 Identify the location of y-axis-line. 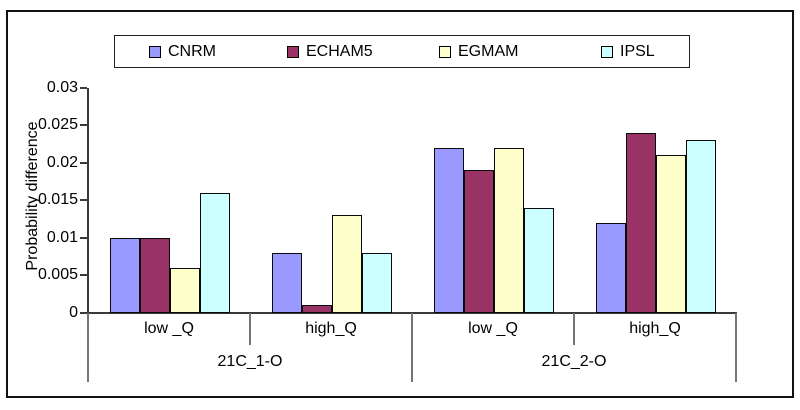
(88, 201).